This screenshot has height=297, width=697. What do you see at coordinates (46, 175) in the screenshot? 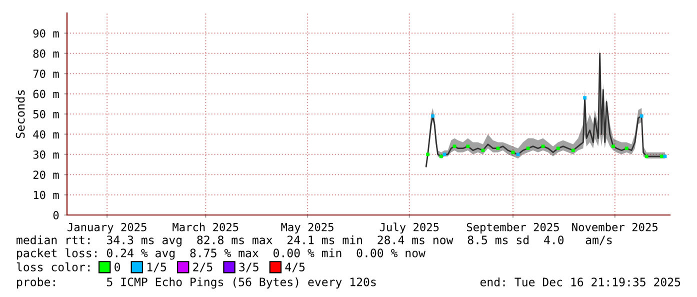
I see `y-tick-label: 20 m` at bounding box center [46, 175].